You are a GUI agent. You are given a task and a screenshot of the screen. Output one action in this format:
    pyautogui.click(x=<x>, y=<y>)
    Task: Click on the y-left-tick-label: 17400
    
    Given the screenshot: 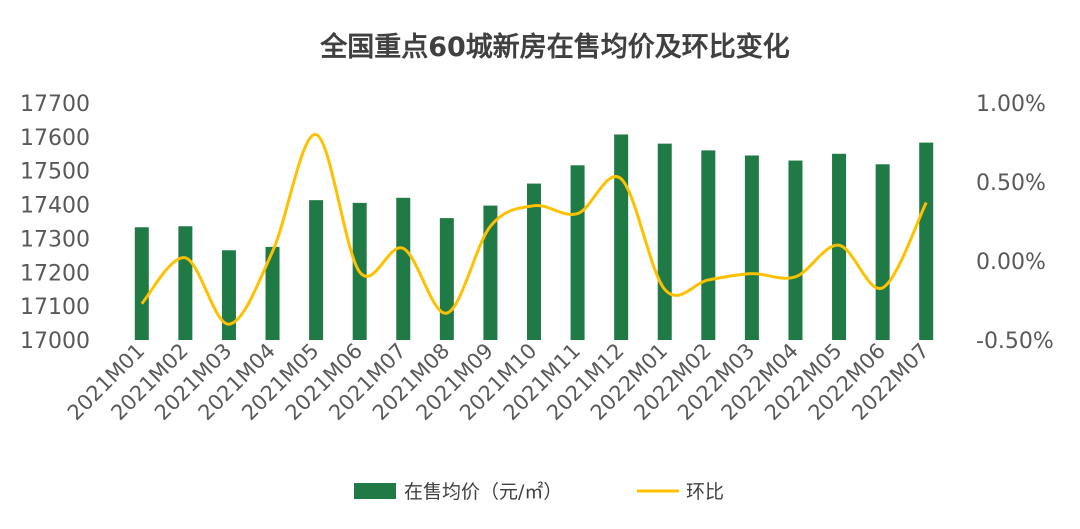 What is the action you would take?
    pyautogui.click(x=55, y=206)
    